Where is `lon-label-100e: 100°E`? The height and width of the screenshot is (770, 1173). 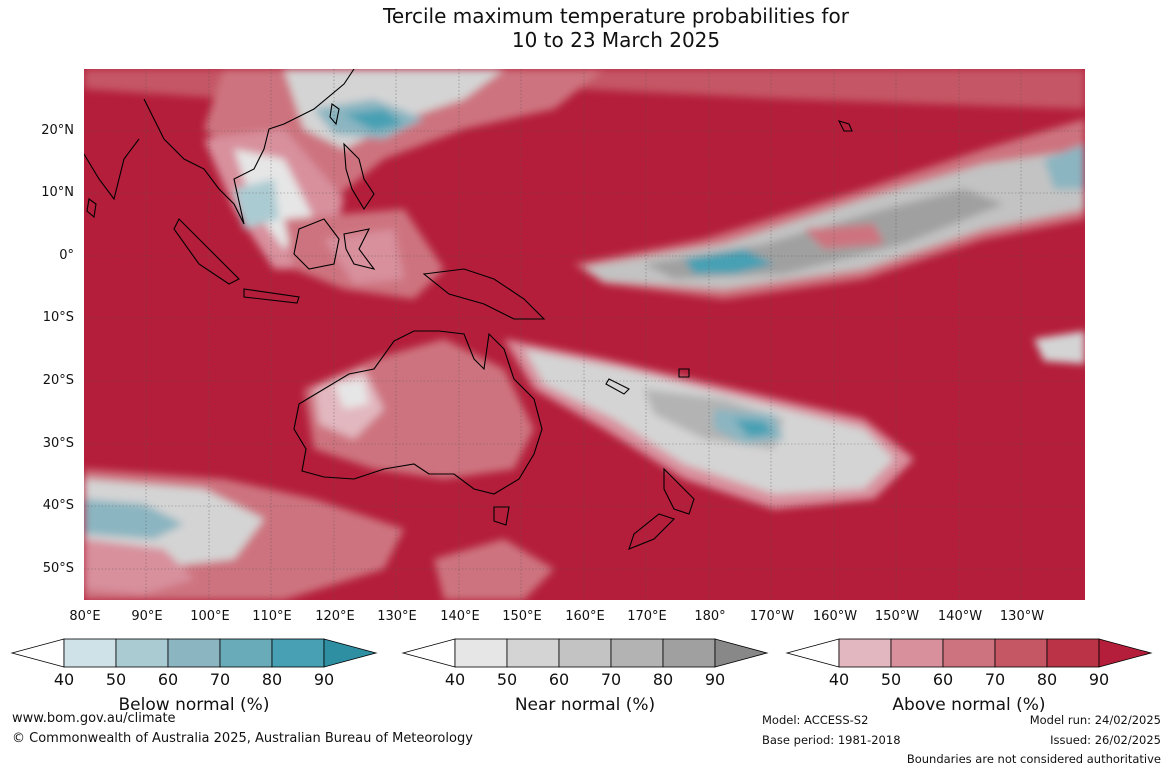
lon-label-100e: 100°E is located at coordinates (210, 616).